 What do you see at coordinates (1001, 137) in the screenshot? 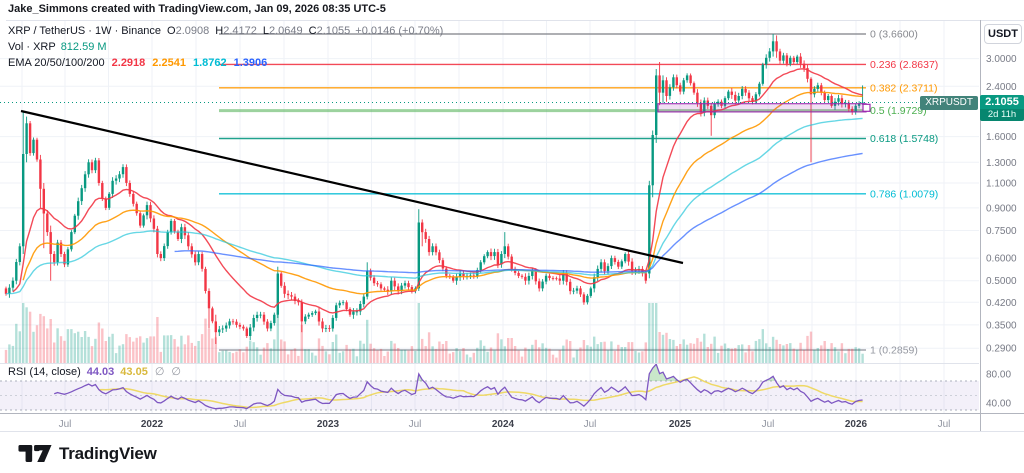
I see `svg-text: 1.6000` at bounding box center [1001, 137].